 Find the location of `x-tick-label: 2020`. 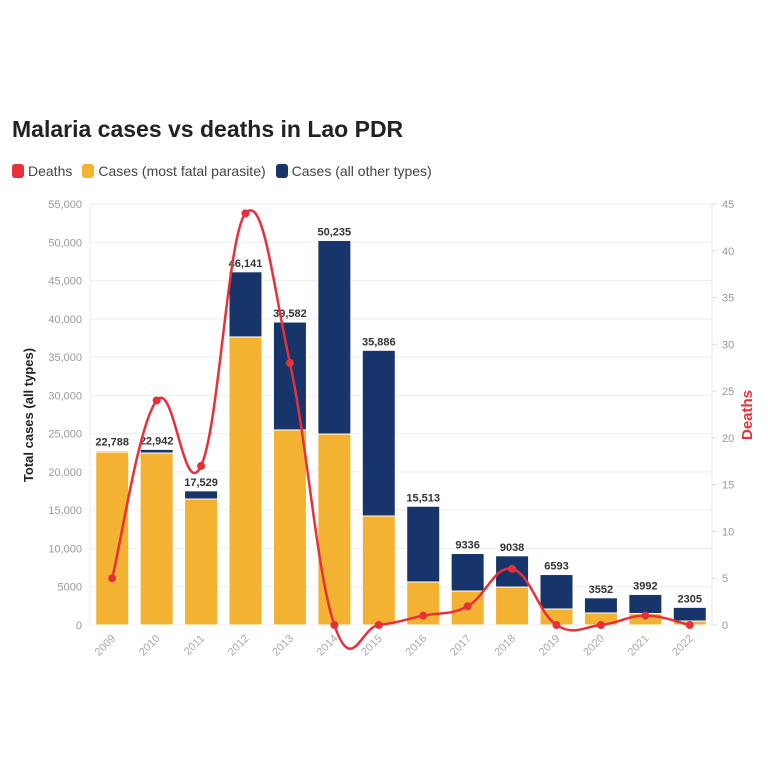

x-tick-label: 2020 is located at coordinates (594, 646).